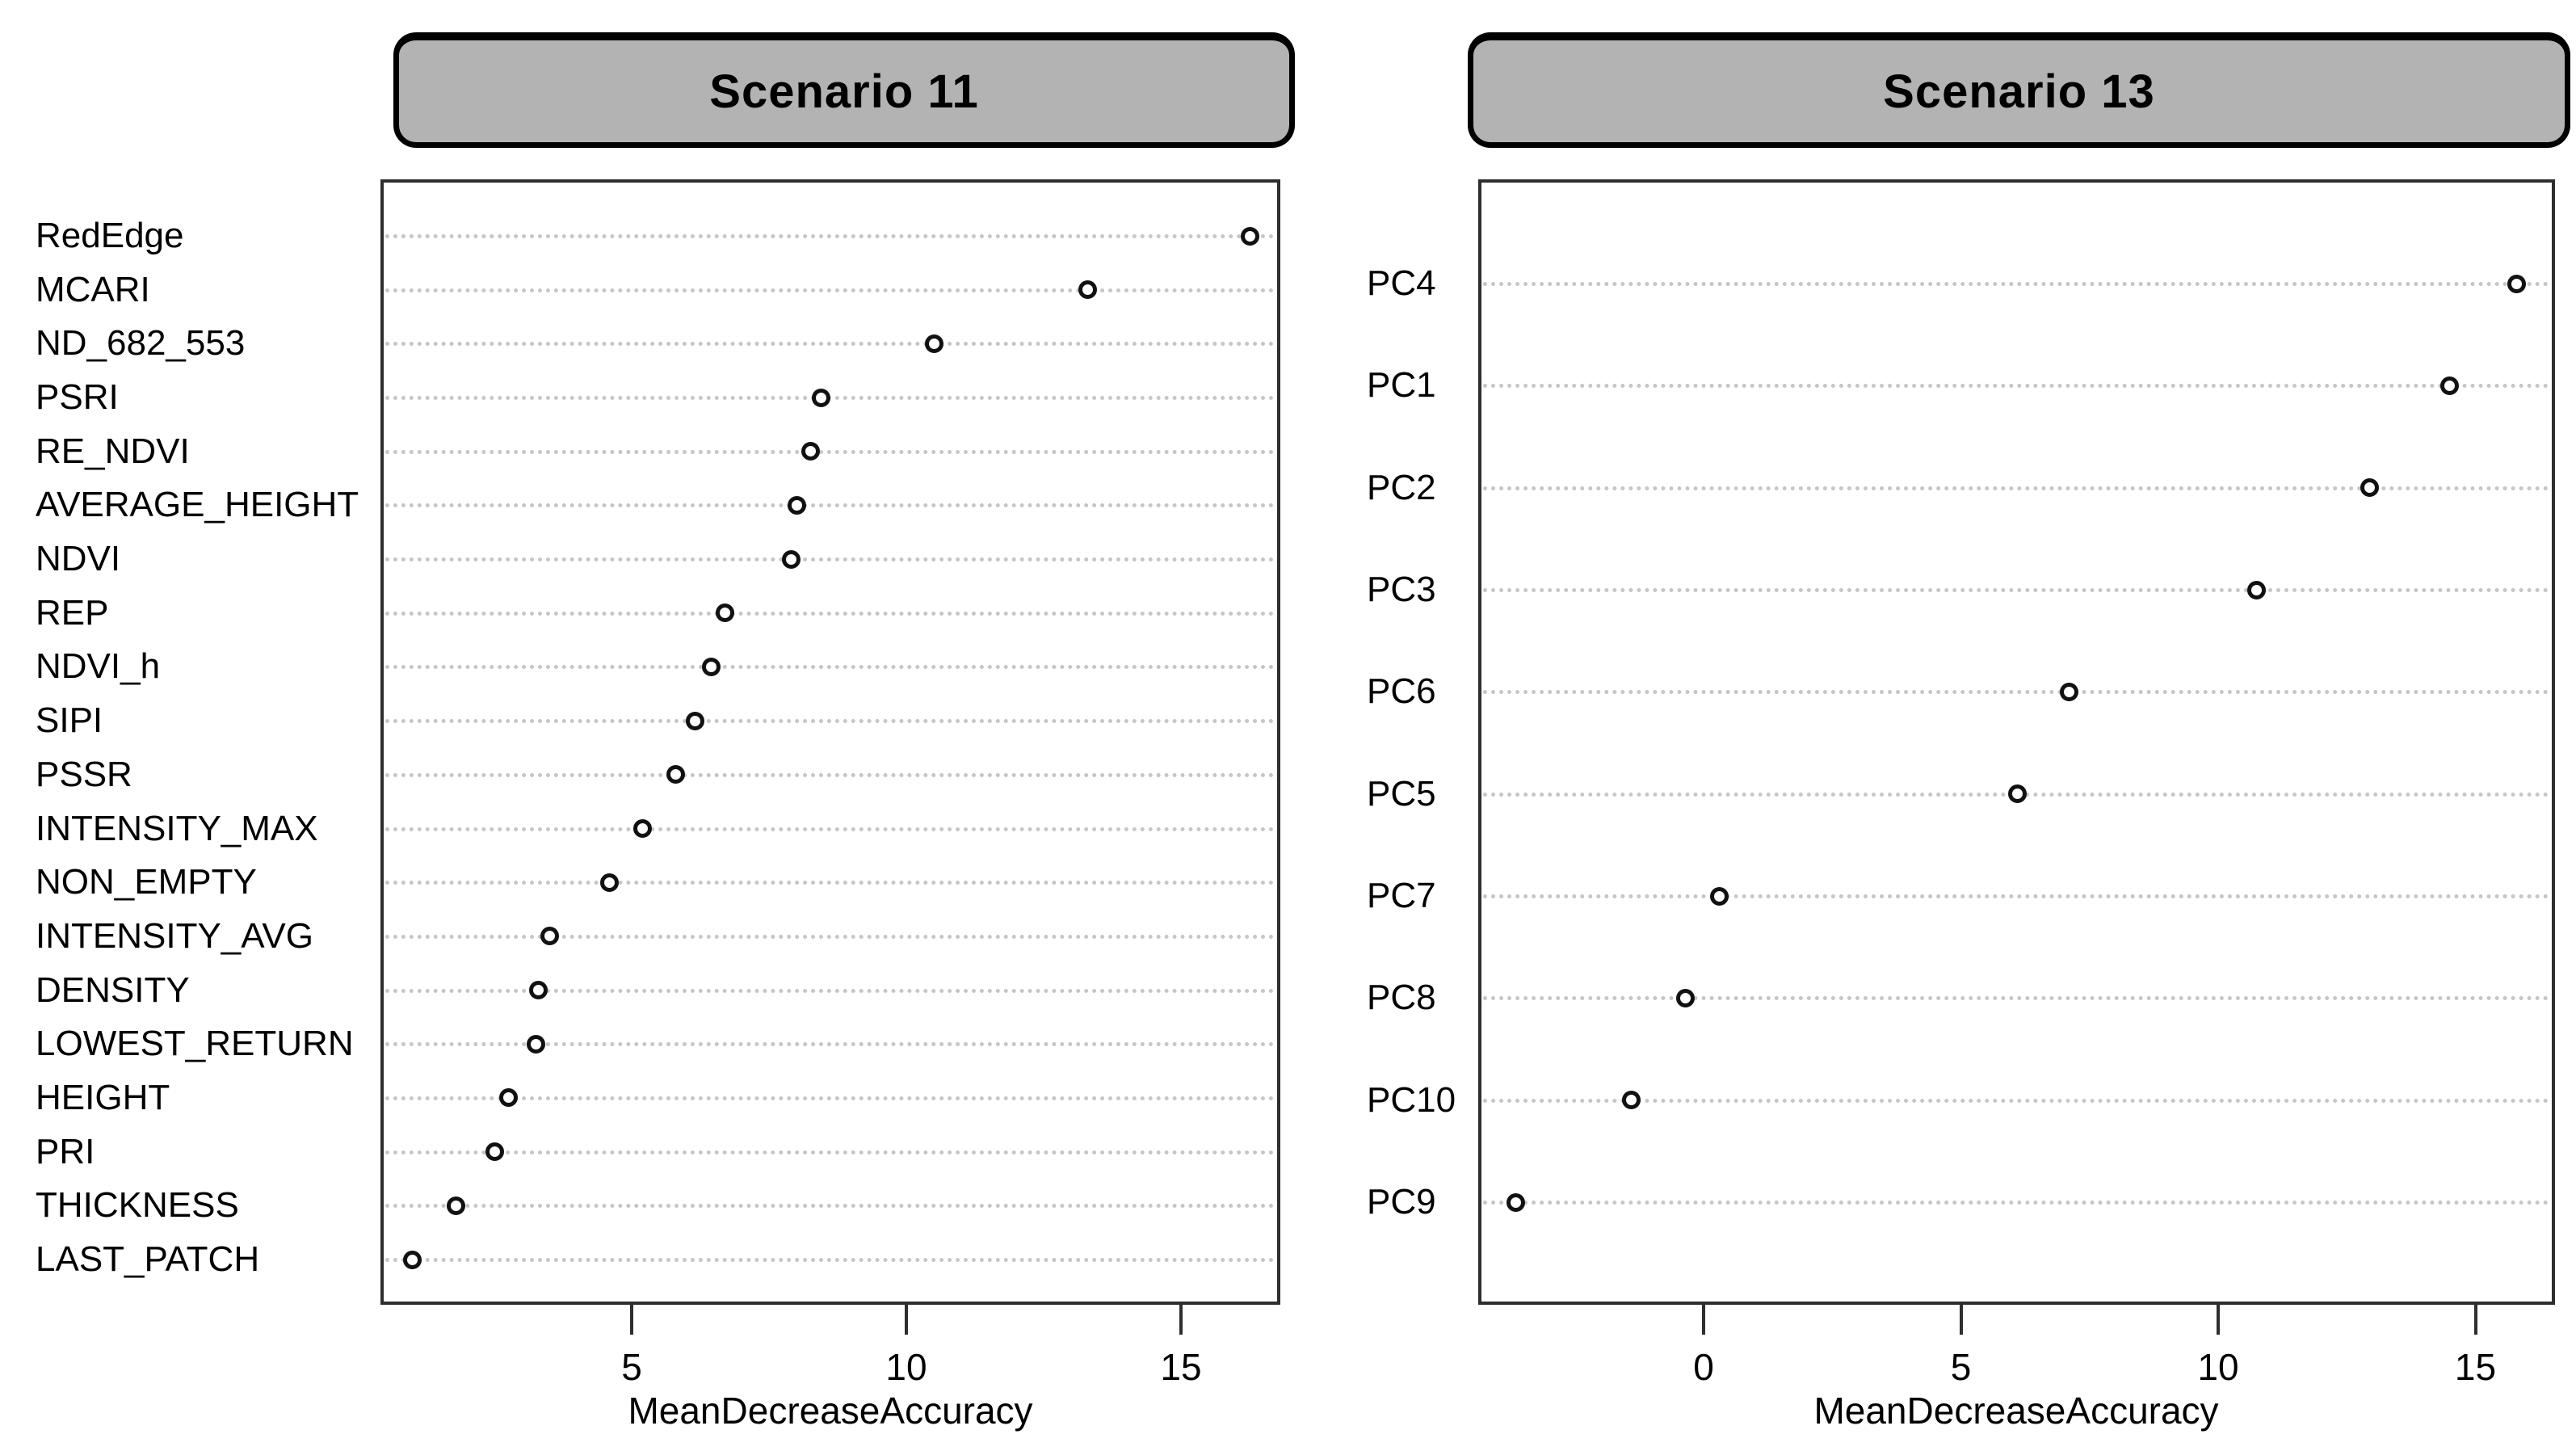 The height and width of the screenshot is (1451, 2576). What do you see at coordinates (77, 397) in the screenshot?
I see `category-label: PSRI` at bounding box center [77, 397].